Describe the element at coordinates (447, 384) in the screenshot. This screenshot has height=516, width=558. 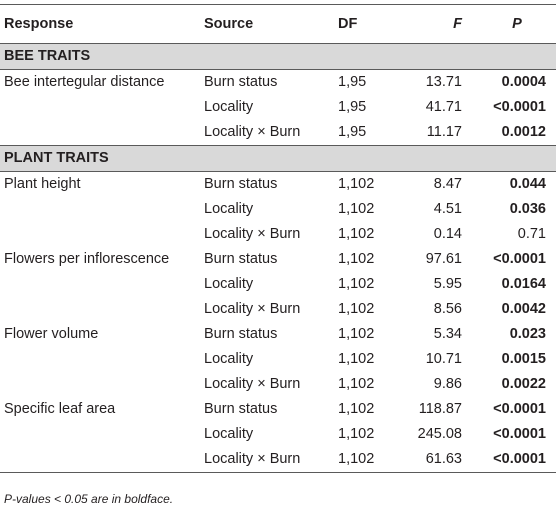
I see `f-value-cell: 9.86` at that location.